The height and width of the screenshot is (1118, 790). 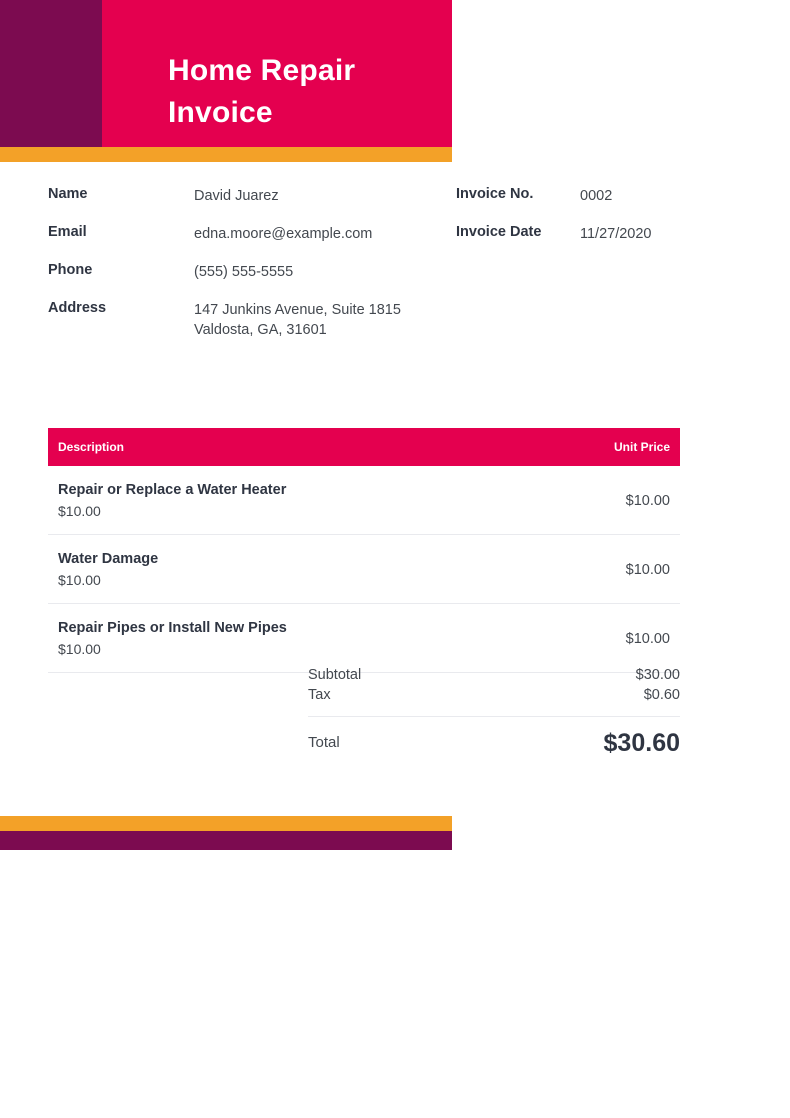 What do you see at coordinates (494, 742) in the screenshot?
I see `totals-row-total: Total $30.60` at bounding box center [494, 742].